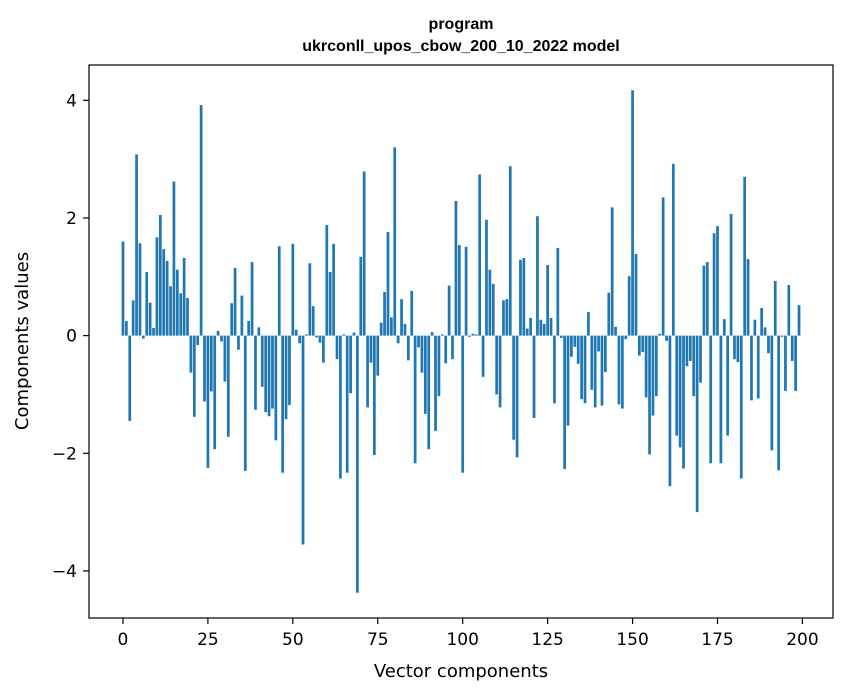 Image resolution: width=847 pixels, height=696 pixels. Describe the element at coordinates (208, 640) in the screenshot. I see `x-tick-label: 25` at that location.